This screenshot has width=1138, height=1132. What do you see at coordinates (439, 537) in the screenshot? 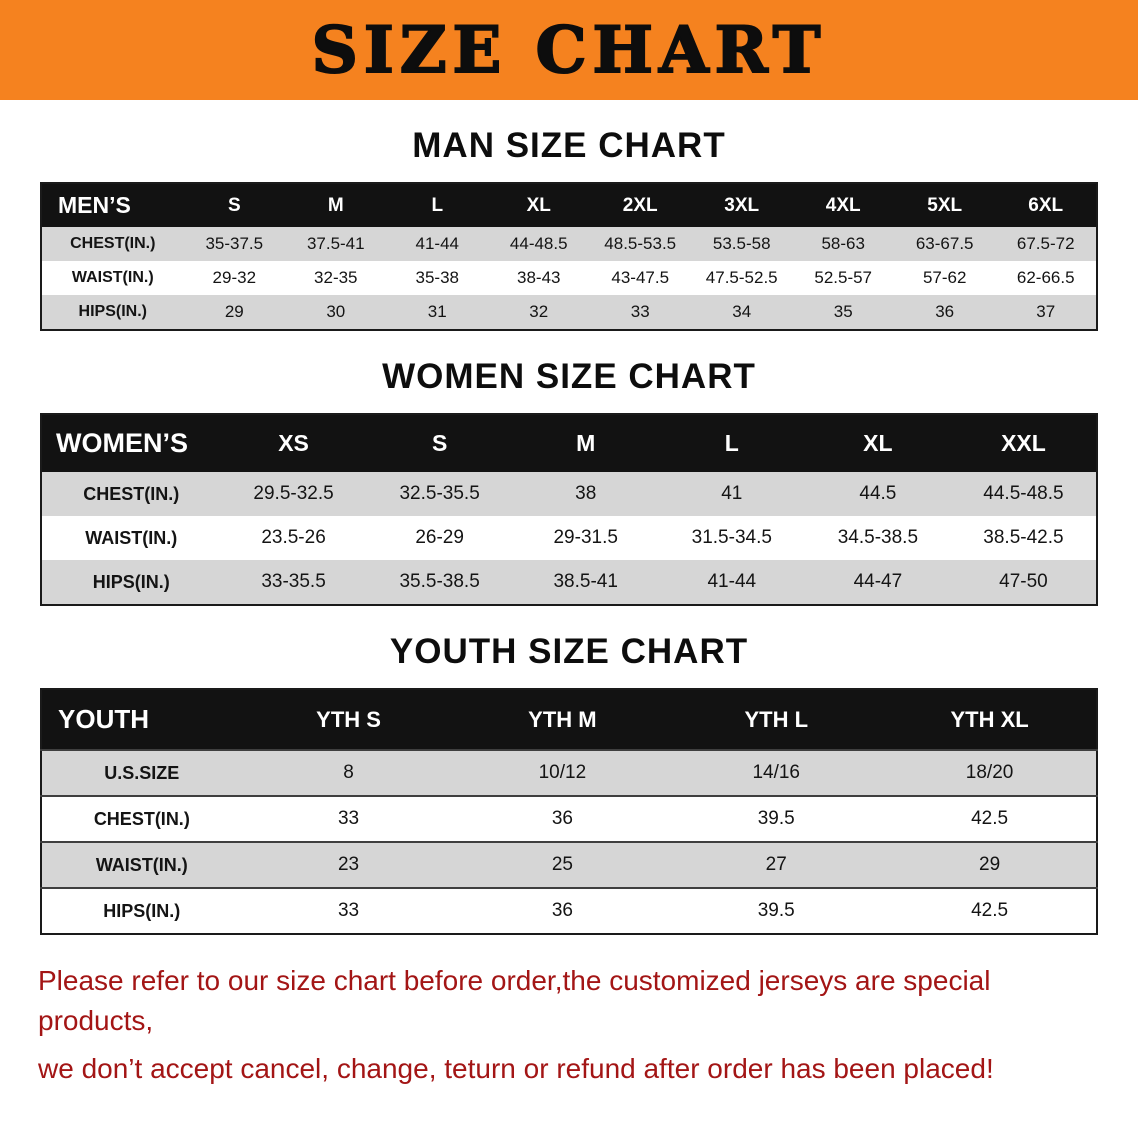
I see `value-cell: 26-29` at bounding box center [439, 537].